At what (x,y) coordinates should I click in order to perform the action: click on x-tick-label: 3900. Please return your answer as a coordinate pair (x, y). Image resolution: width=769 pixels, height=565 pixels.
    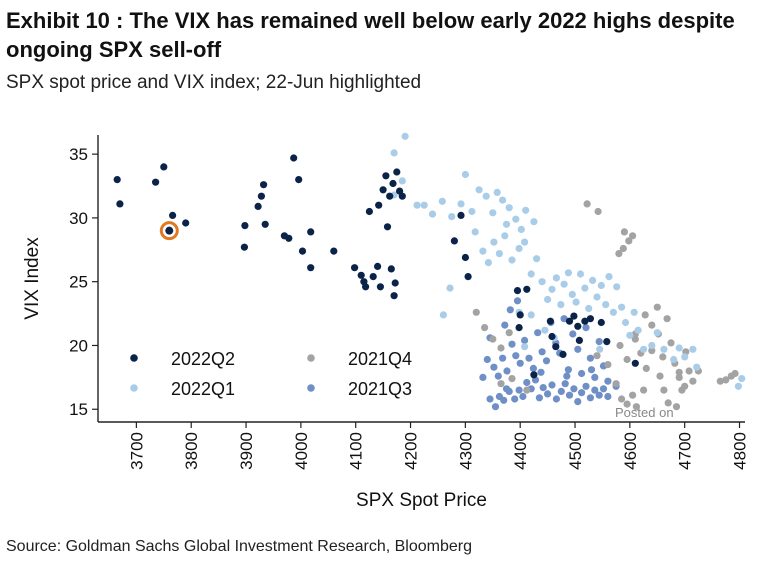
    Looking at the image, I should click on (246, 451).